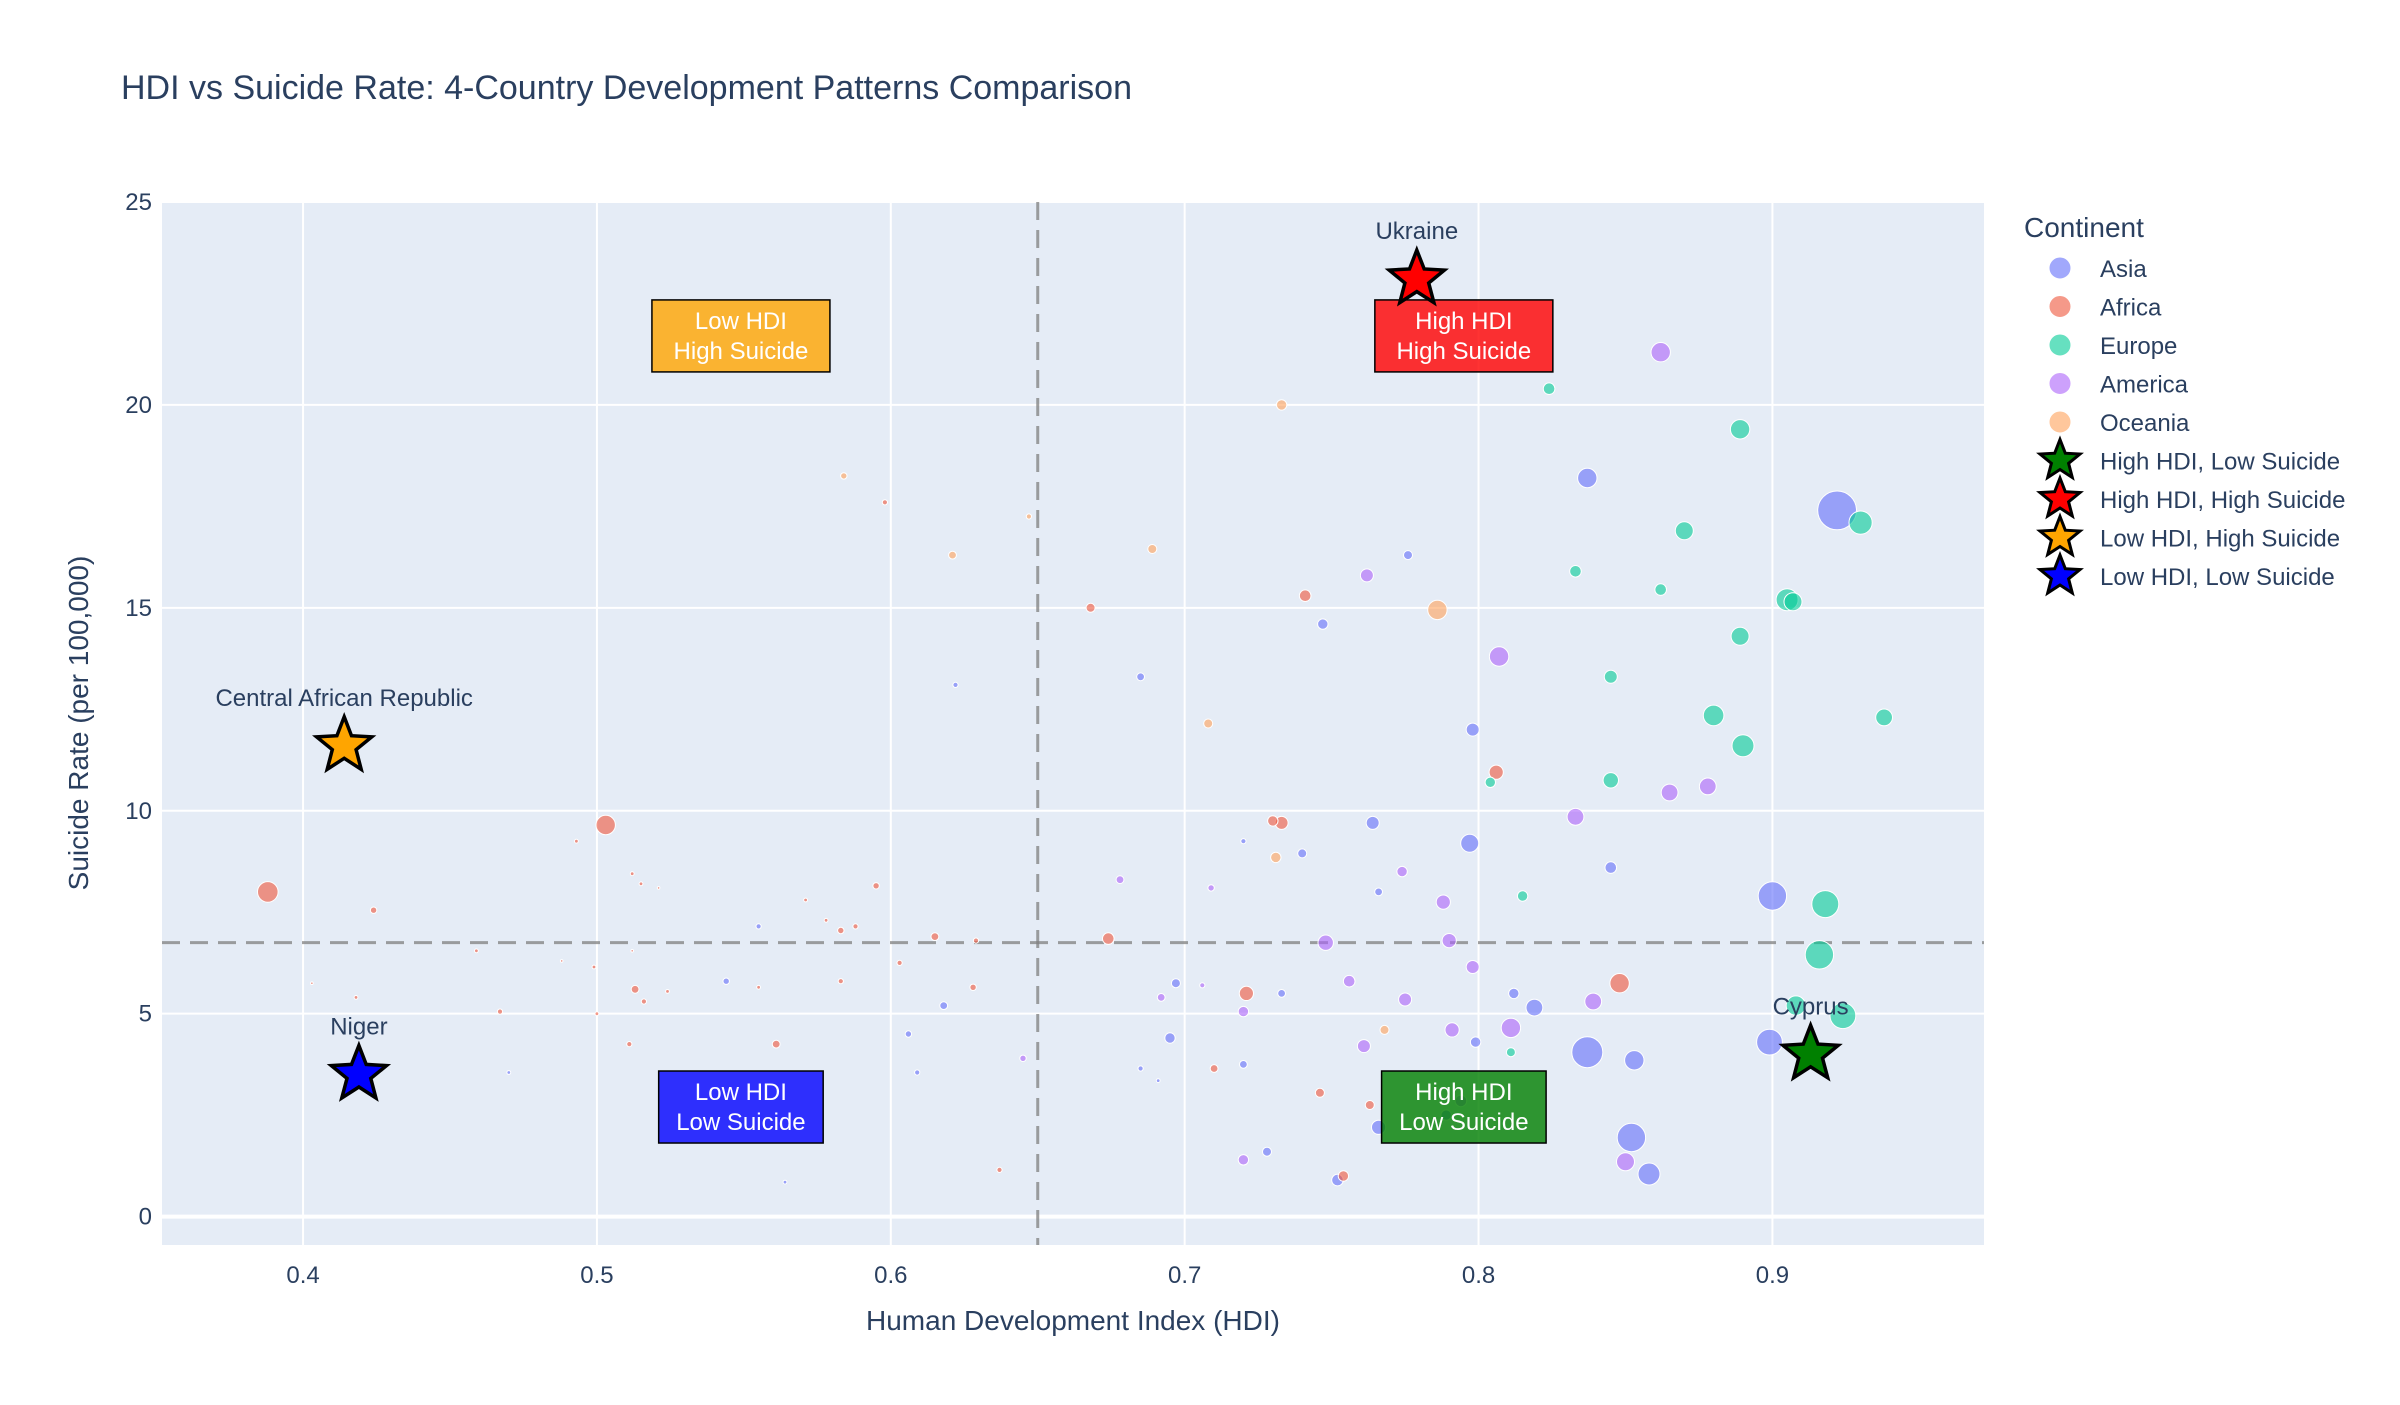 This screenshot has width=2400, height=1405. Describe the element at coordinates (740, 1107) in the screenshot. I see `quadrant-label-box` at that location.